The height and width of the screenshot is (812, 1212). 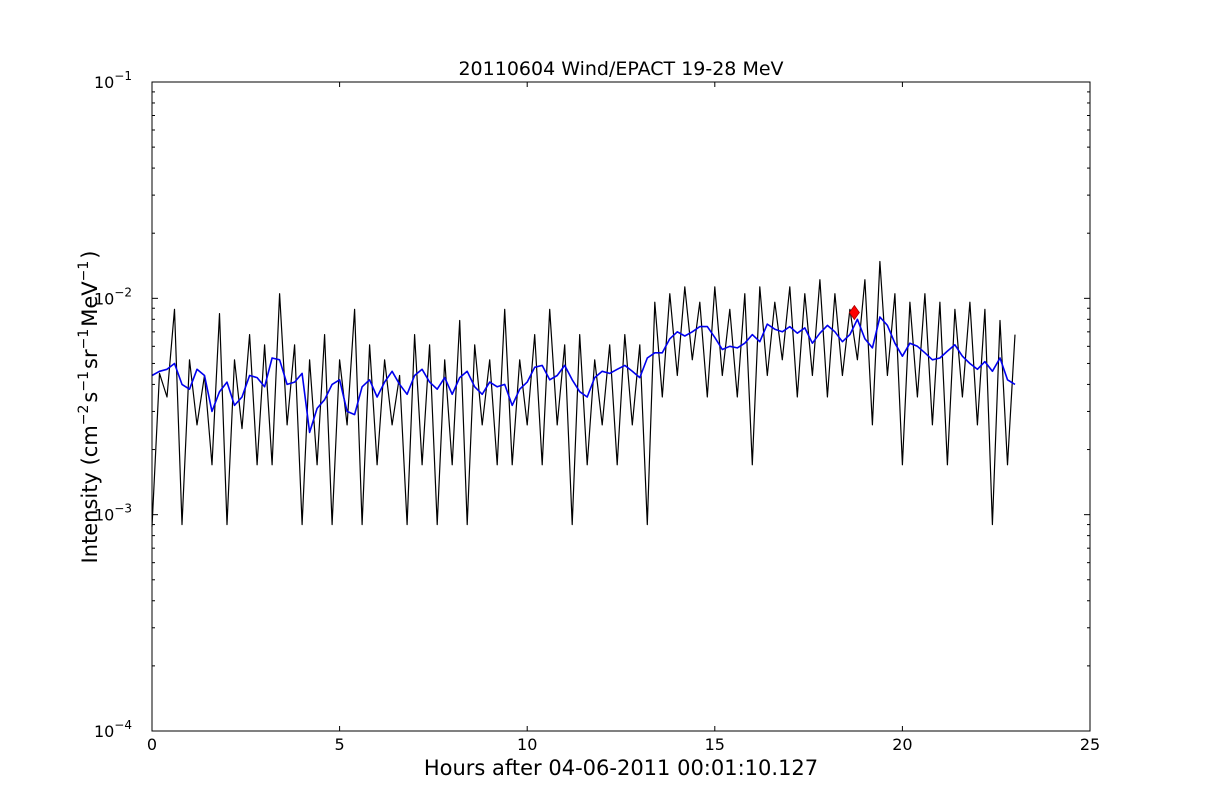 I want to click on y-tick-label-3: 10⁻¹, so click(x=113, y=80).